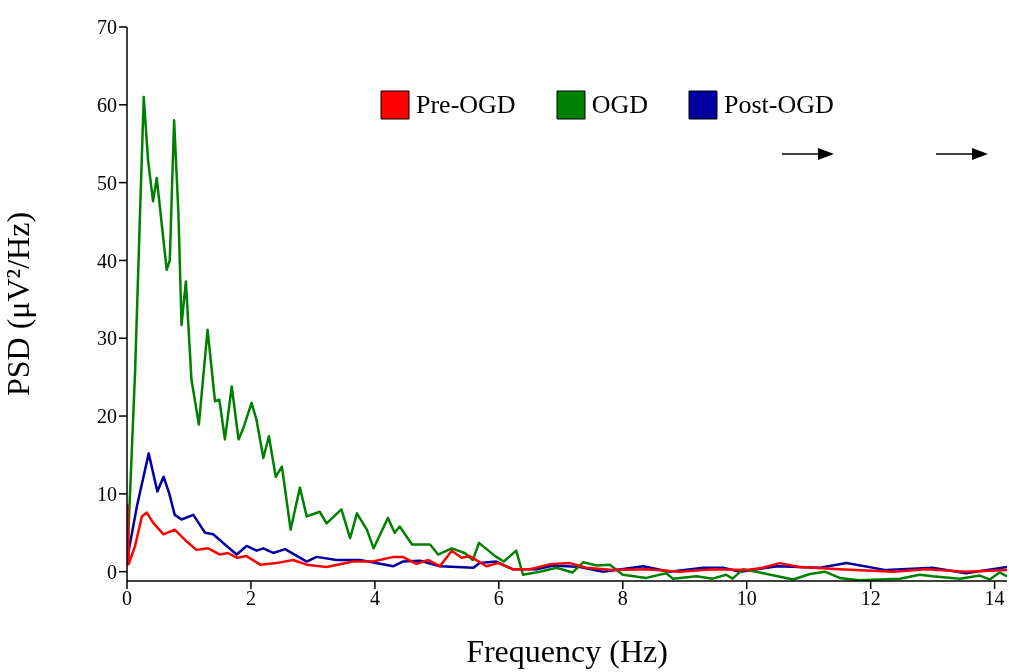 The height and width of the screenshot is (672, 1009). Describe the element at coordinates (870, 598) in the screenshot. I see `x-tick-label: 12` at that location.